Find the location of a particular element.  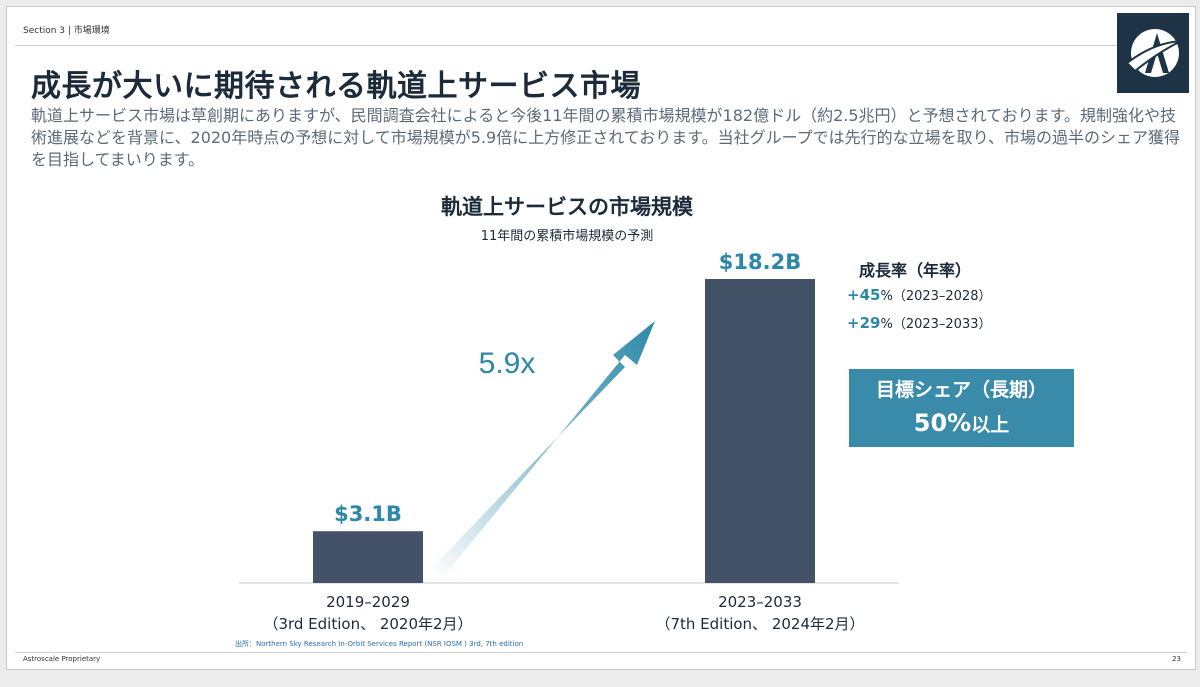

chart-title: 軌道上サービスの市場規模 is located at coordinates (567, 207).